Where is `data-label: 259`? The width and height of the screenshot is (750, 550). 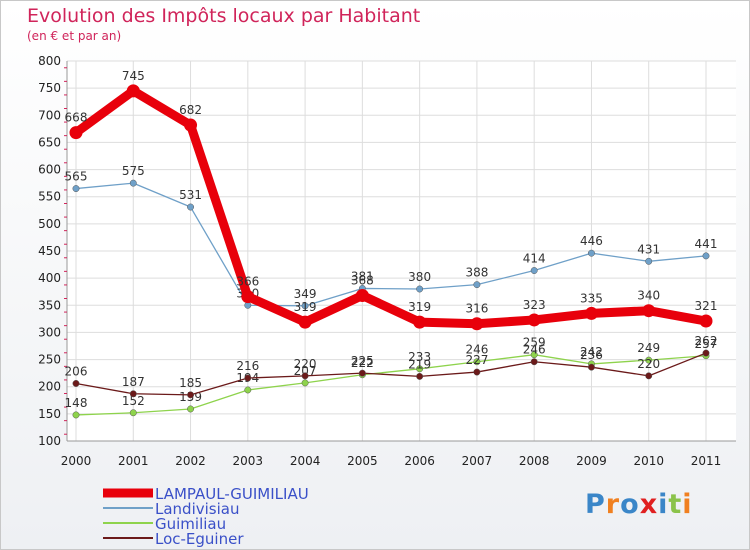 data-label: 259 is located at coordinates (534, 343).